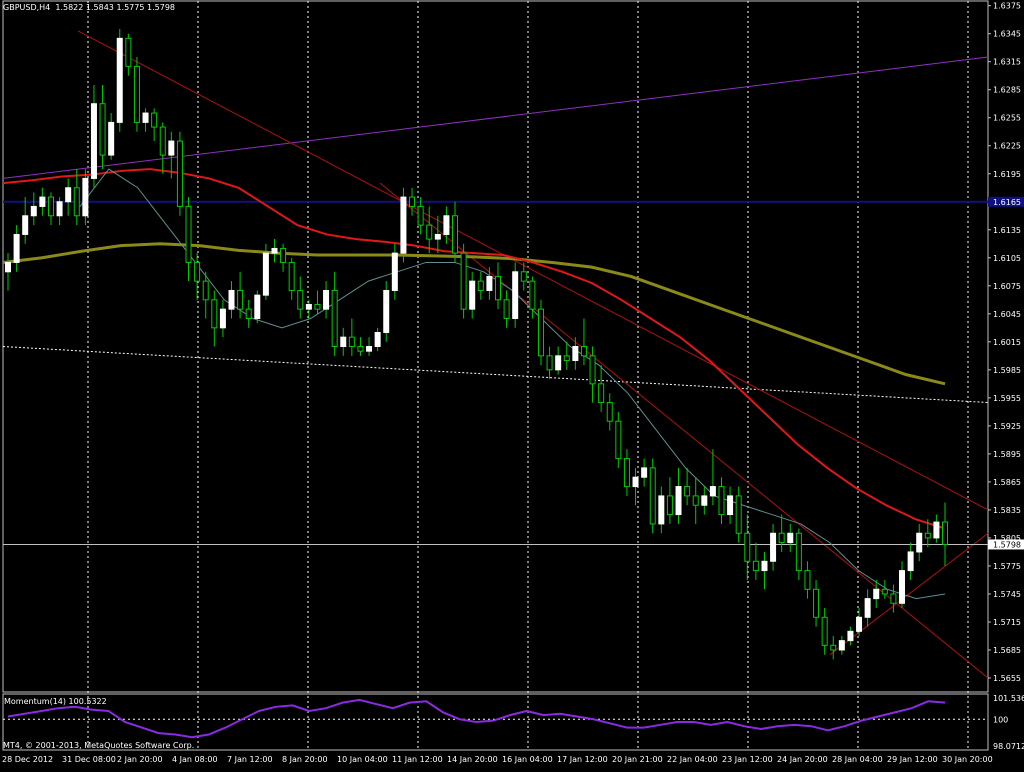 The height and width of the screenshot is (772, 1024). What do you see at coordinates (1007, 258) in the screenshot?
I see `price-tick-label: 1.6105` at bounding box center [1007, 258].